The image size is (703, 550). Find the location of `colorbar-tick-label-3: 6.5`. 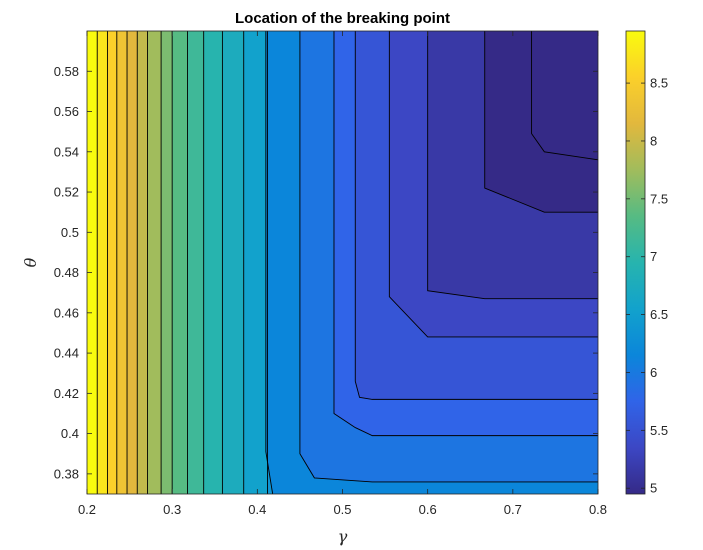

colorbar-tick-label-3: 6.5 is located at coordinates (659, 314).